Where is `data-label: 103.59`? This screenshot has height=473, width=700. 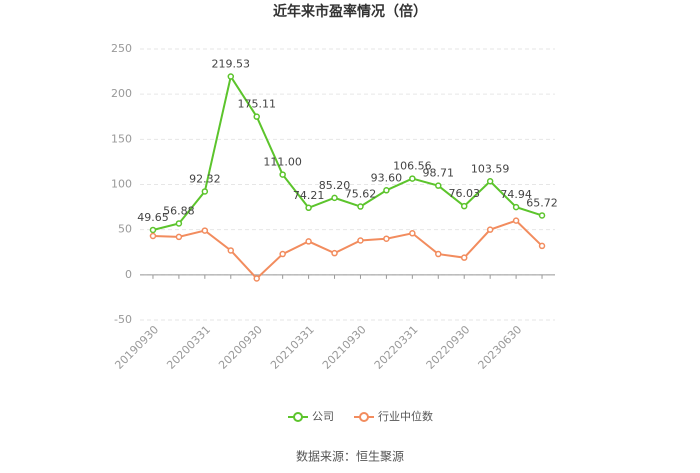
data-label: 103.59 is located at coordinates (490, 168).